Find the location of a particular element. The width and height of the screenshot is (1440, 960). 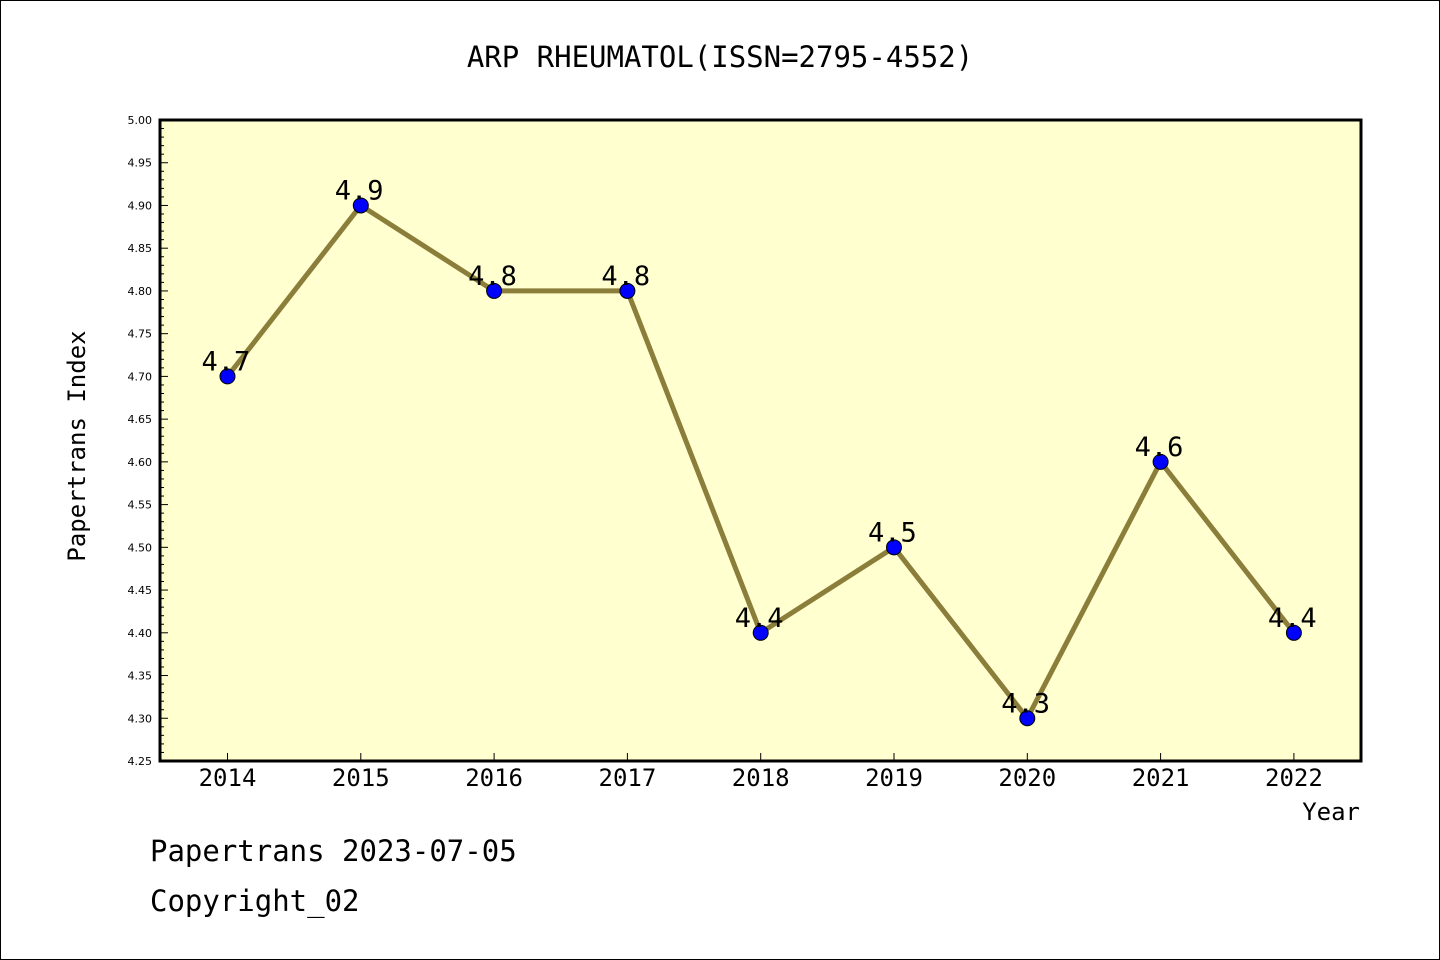

data-label: 4.6 is located at coordinates (1159, 447).